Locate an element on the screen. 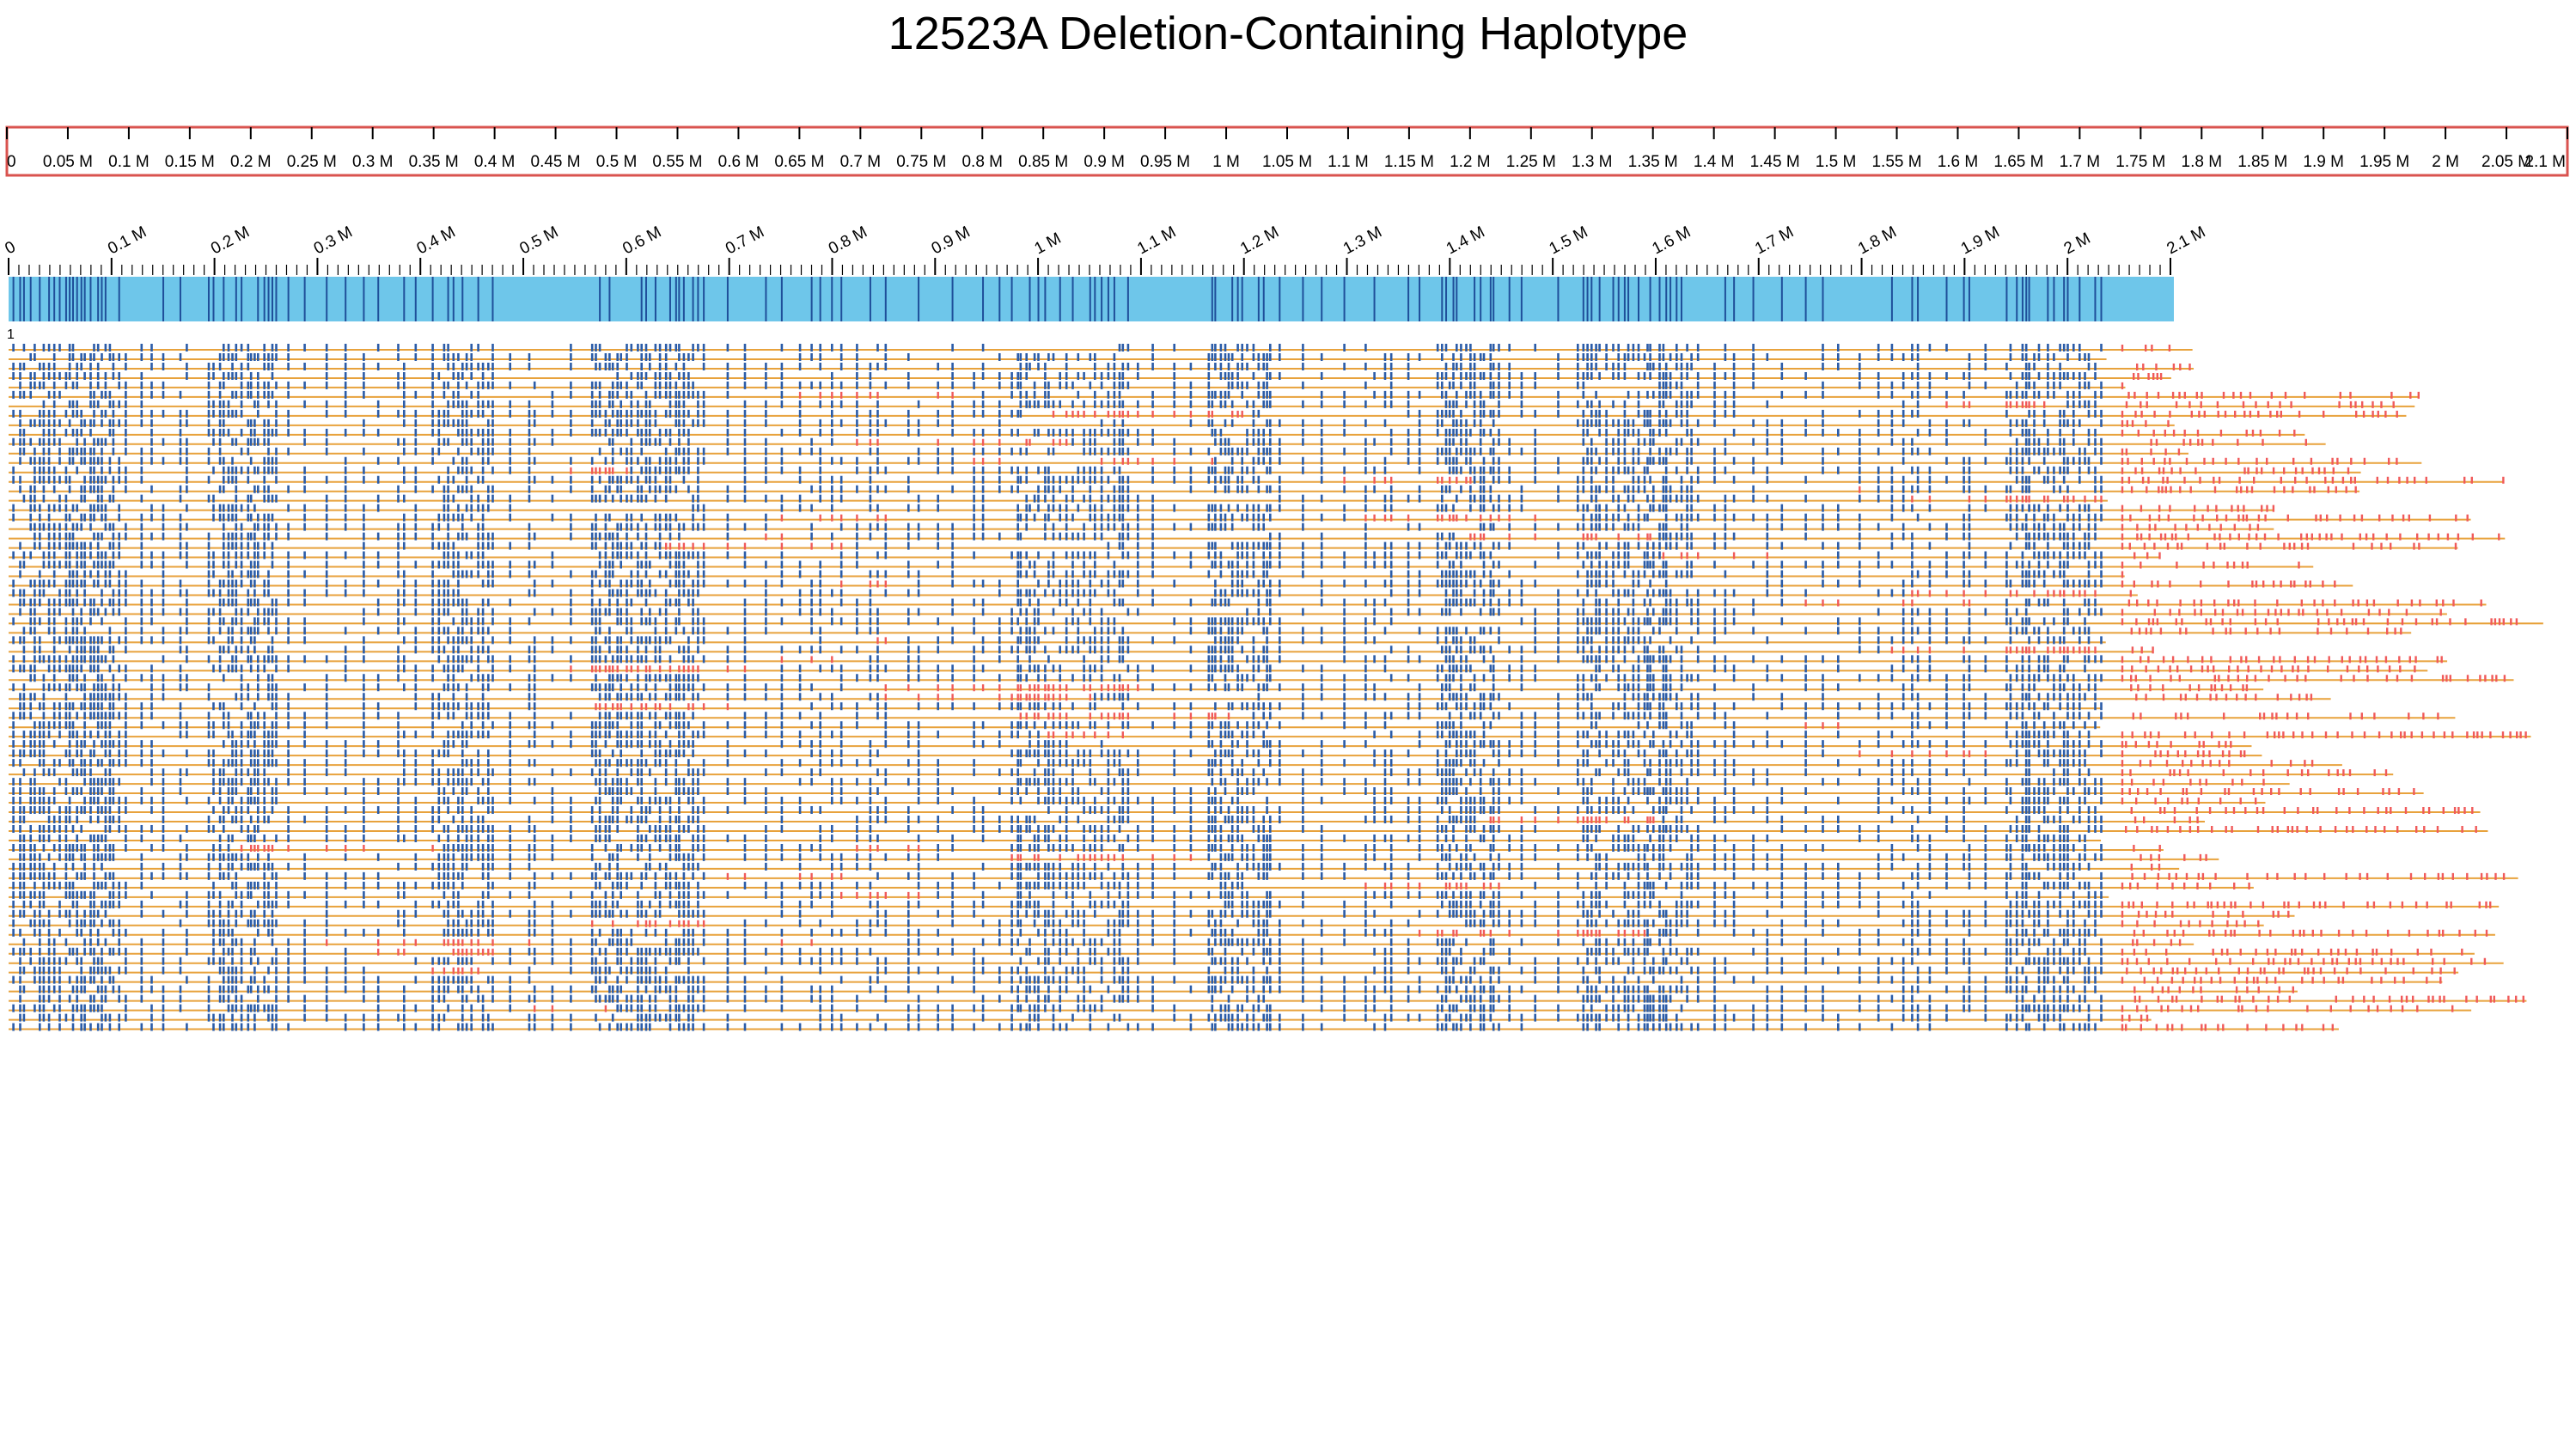  top-ruler-tick-label: 1 M is located at coordinates (1226, 162).